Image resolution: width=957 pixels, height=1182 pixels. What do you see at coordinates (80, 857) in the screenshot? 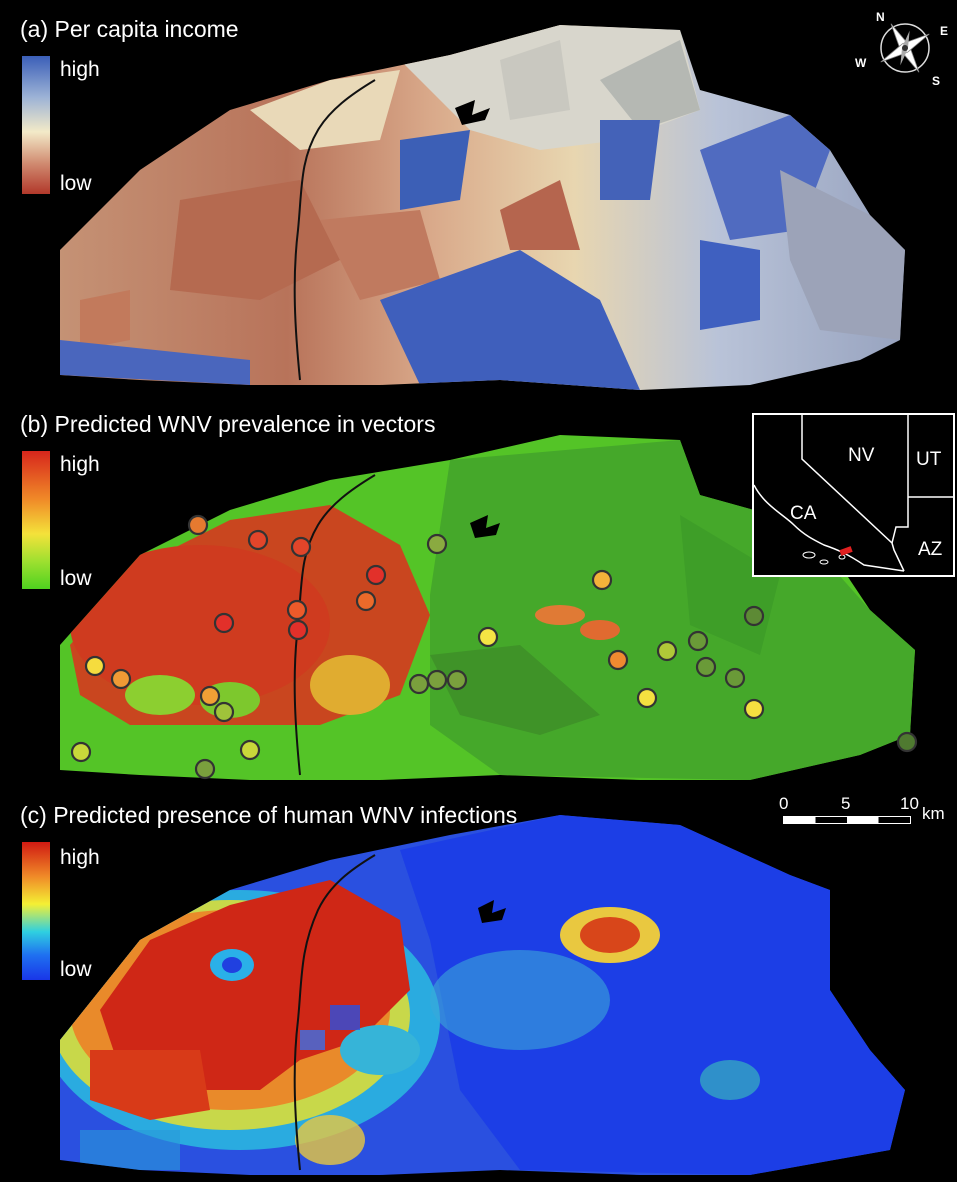
I see `legend-human-high: high` at bounding box center [80, 857].